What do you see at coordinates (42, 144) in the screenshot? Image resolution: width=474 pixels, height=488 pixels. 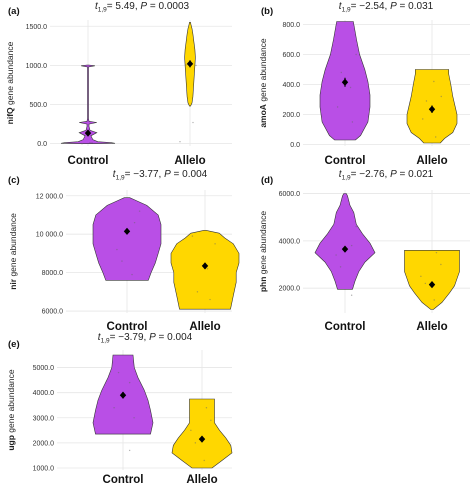 I see `y-tick-label: 0.0` at bounding box center [42, 144].